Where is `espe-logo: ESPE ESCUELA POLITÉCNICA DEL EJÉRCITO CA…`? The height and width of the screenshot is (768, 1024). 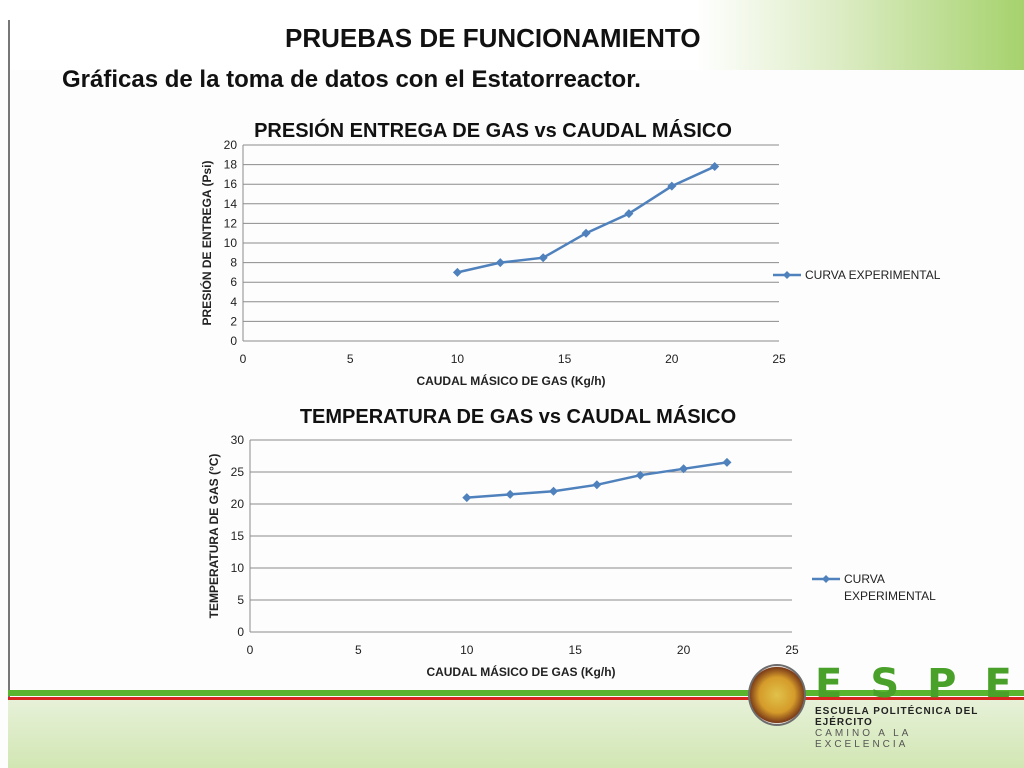 espe-logo: ESPE ESCUELA POLITÉCNICA DEL EJÉRCITO CA… is located at coordinates (919, 705).